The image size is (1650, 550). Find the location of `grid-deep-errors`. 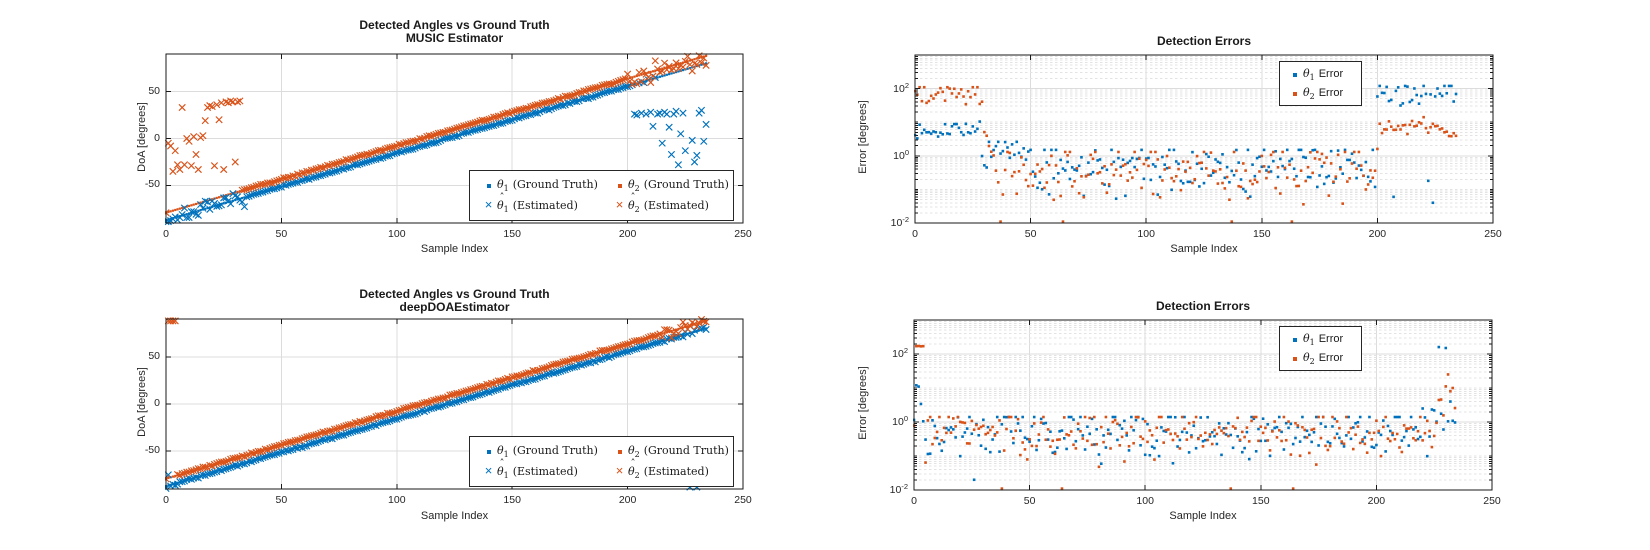

grid-deep-errors is located at coordinates (1203, 405).